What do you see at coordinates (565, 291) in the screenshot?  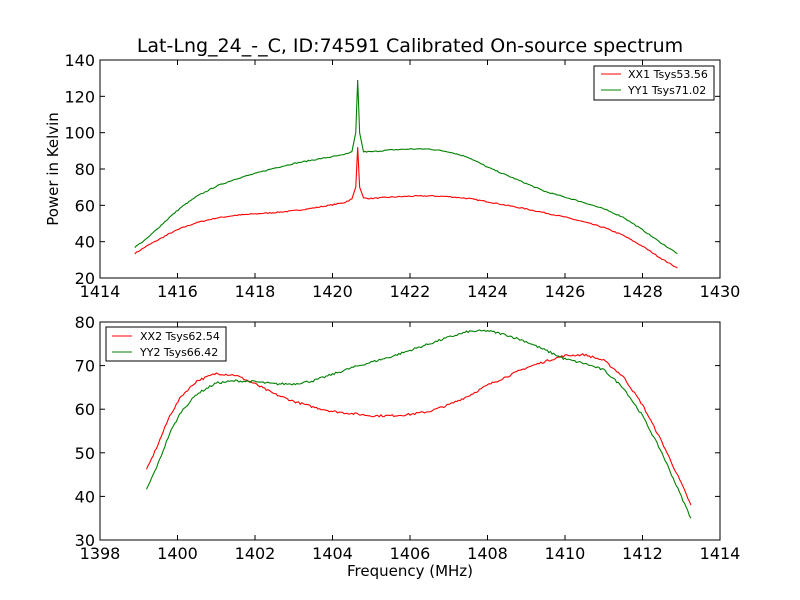 I see `top-x-tick-label-1426: 1426` at bounding box center [565, 291].